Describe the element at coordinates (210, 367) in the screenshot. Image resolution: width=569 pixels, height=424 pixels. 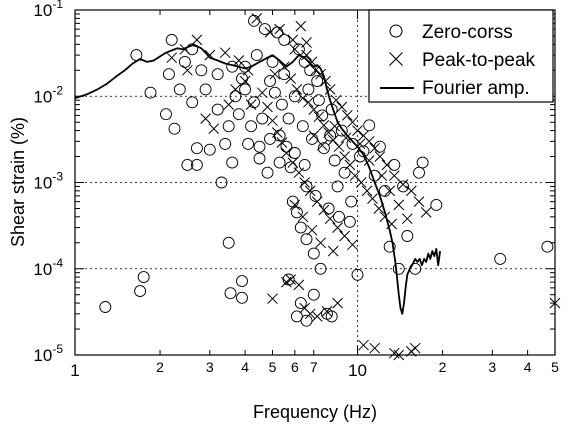
I see `x-minor-tick-label: 3` at that location.